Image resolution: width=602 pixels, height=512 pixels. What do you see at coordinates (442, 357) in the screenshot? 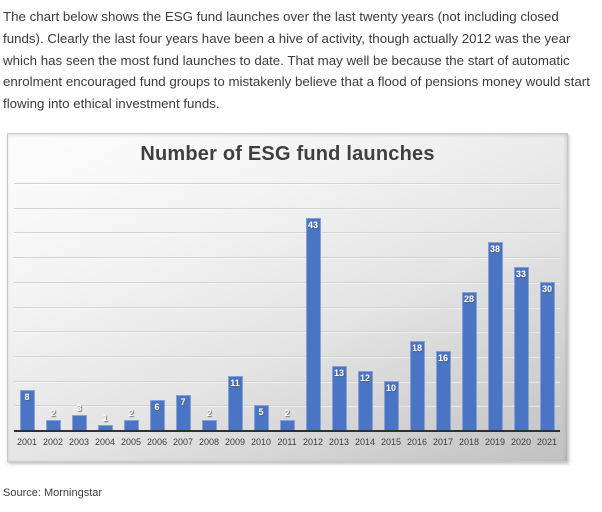
I see `bar-value-label: 16` at bounding box center [442, 357].